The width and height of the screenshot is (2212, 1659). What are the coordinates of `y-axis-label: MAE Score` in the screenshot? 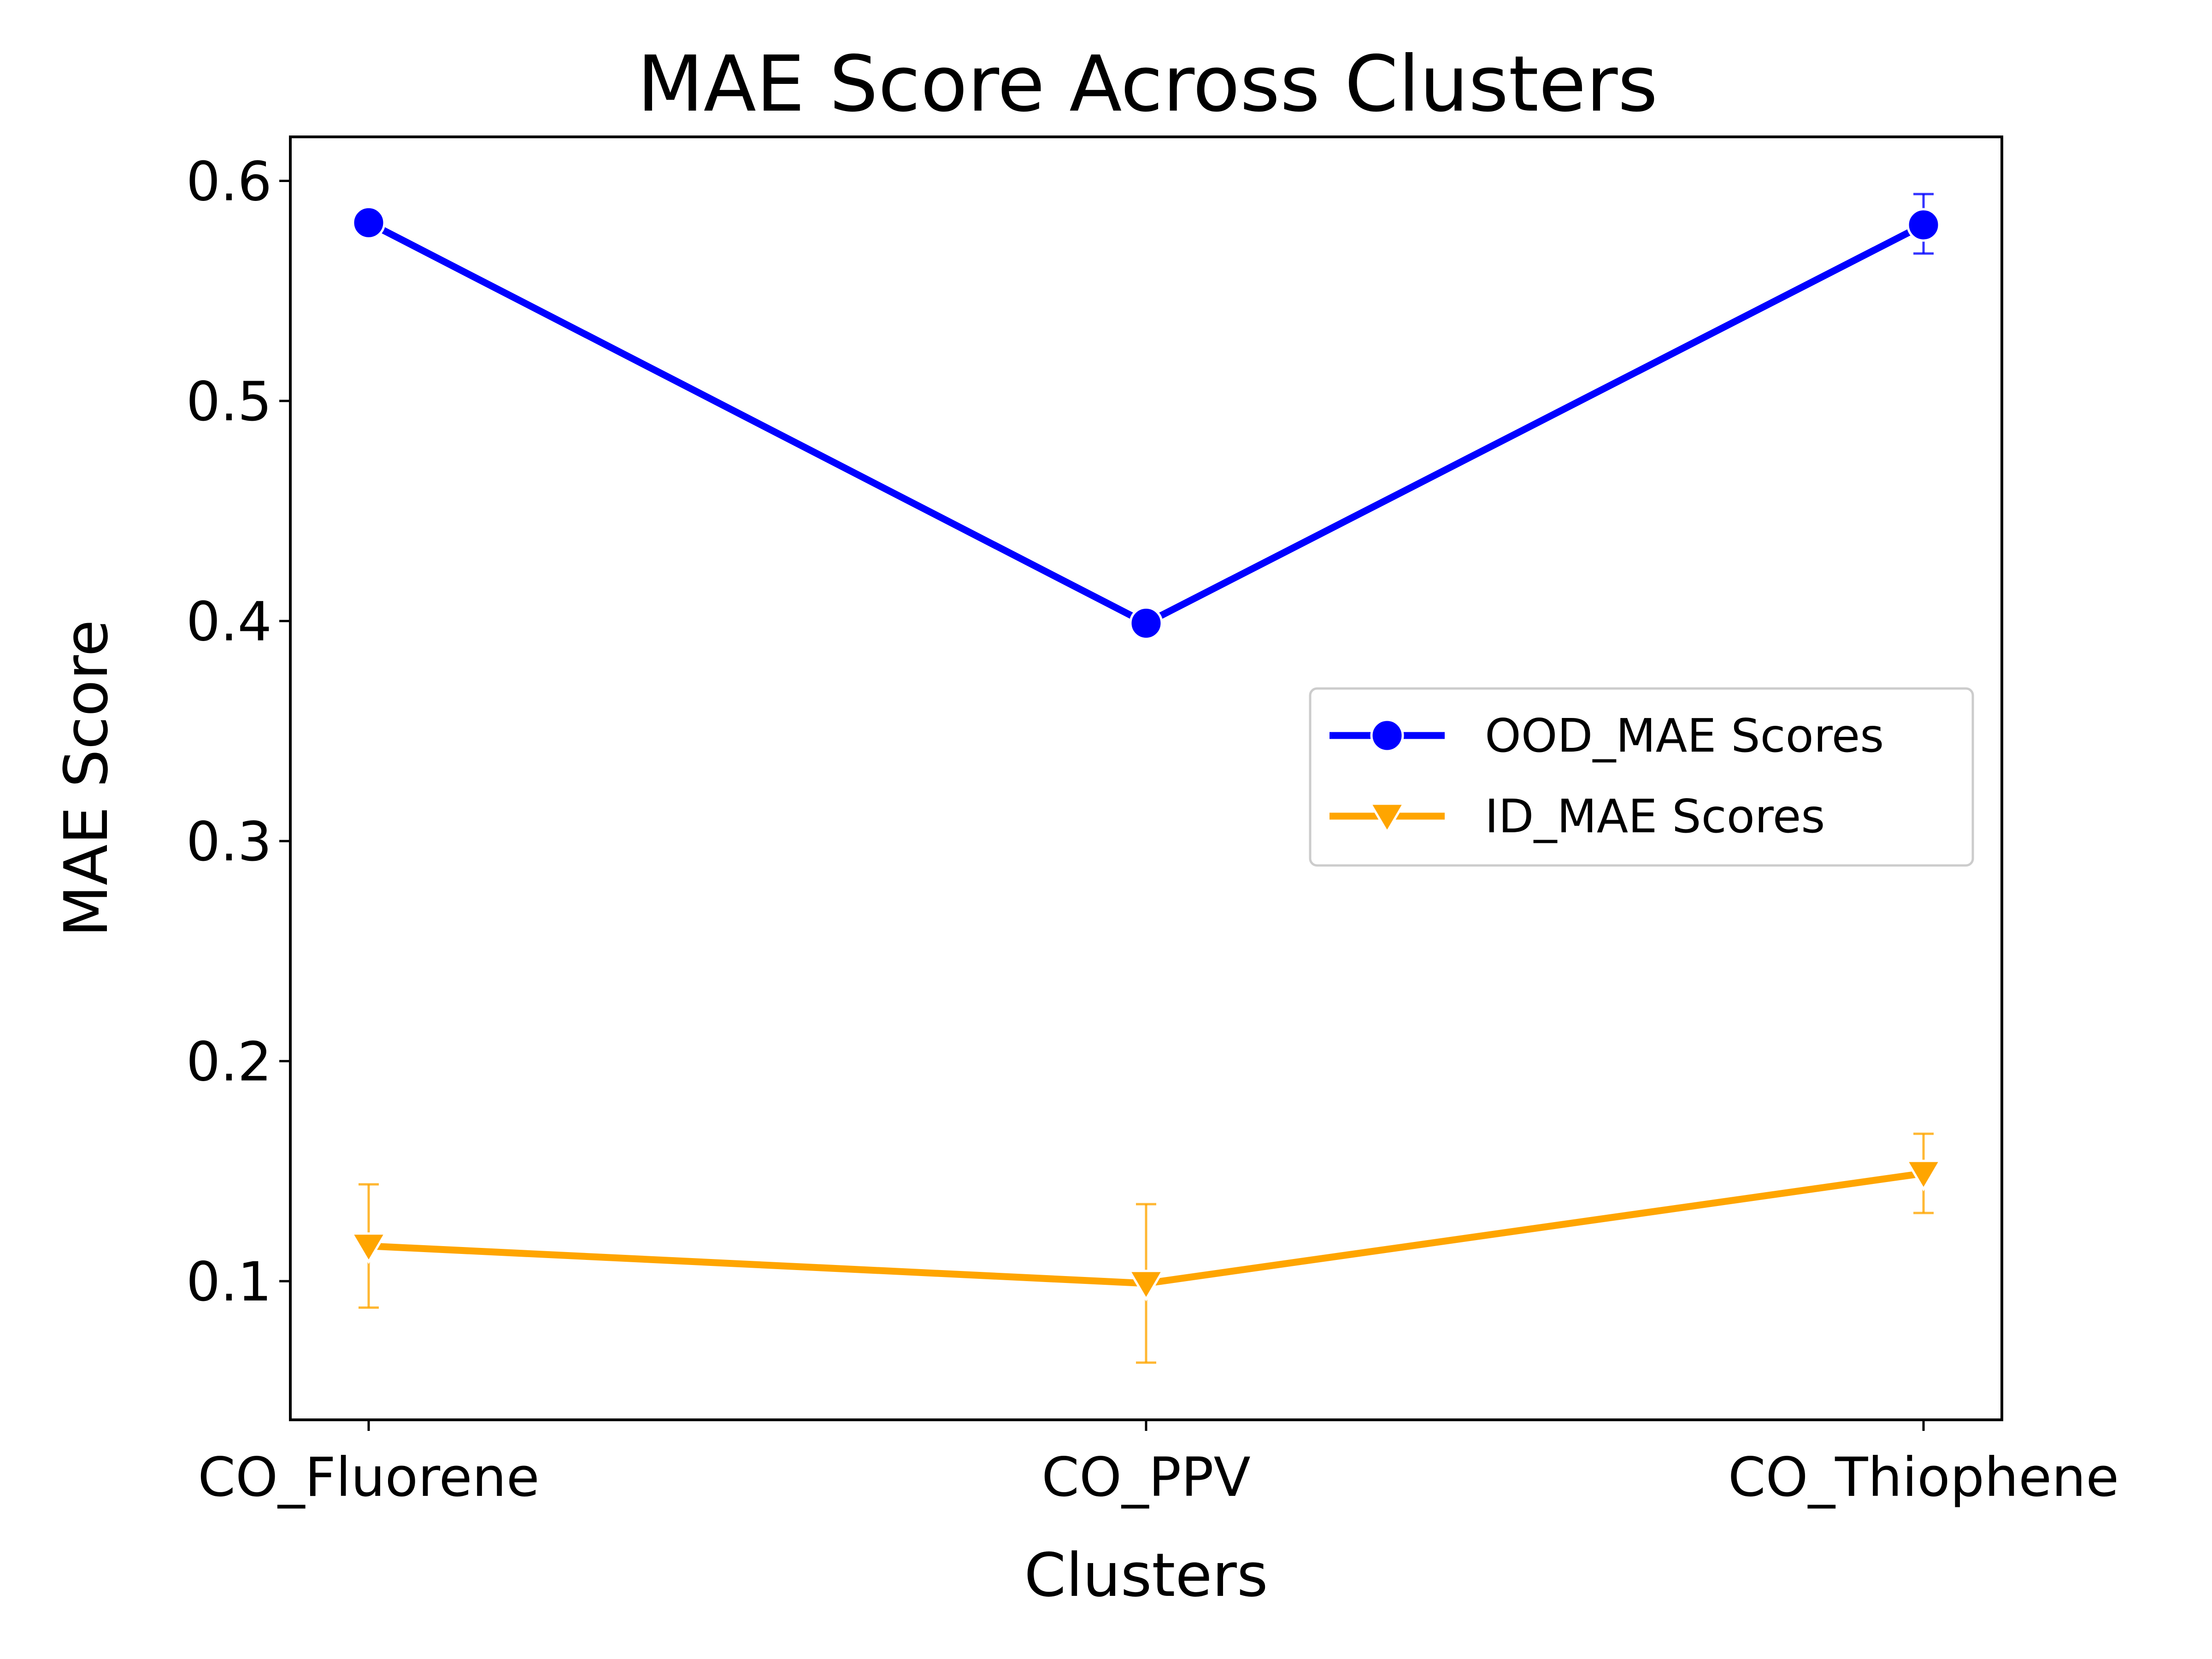 It's located at (86, 778).